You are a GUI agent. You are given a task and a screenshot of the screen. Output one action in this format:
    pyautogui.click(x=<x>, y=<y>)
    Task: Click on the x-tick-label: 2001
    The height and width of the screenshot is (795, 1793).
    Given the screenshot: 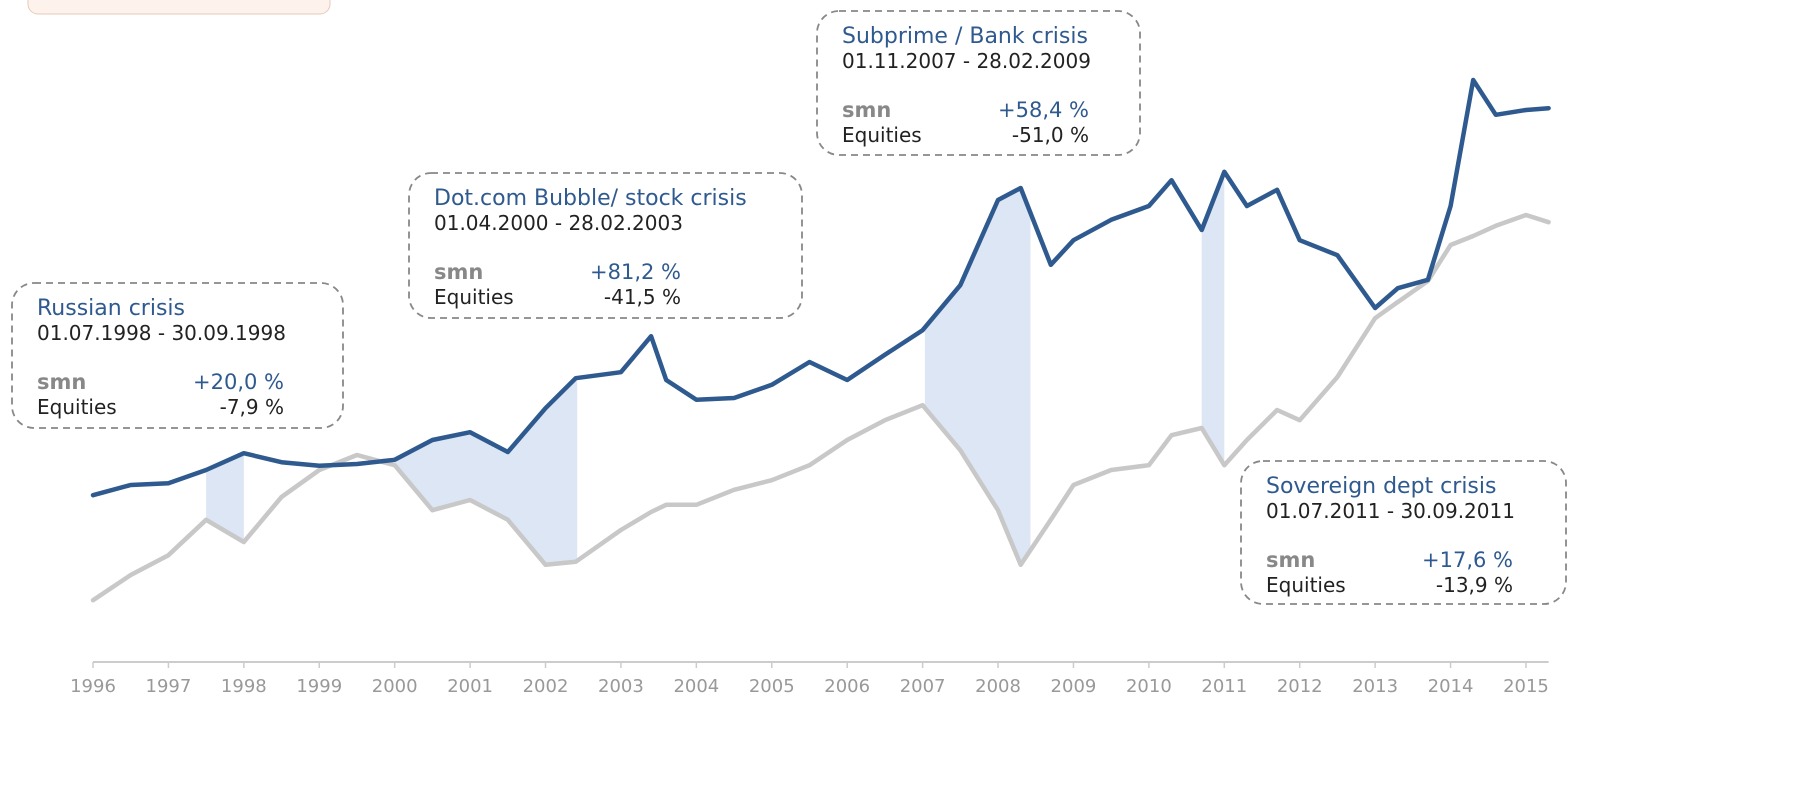 What is the action you would take?
    pyautogui.click(x=470, y=686)
    